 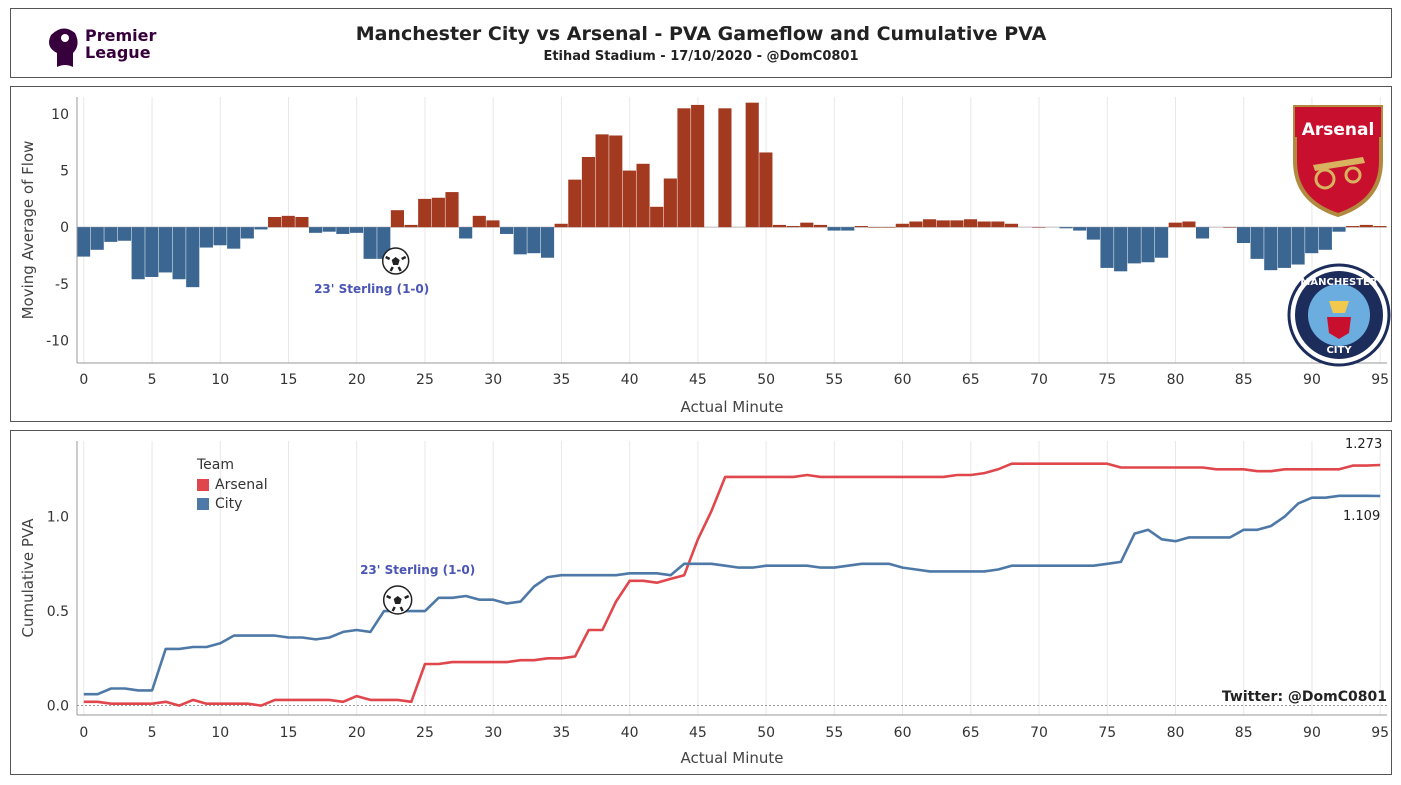 What do you see at coordinates (903, 380) in the screenshot?
I see `x-tick-label: 60` at bounding box center [903, 380].